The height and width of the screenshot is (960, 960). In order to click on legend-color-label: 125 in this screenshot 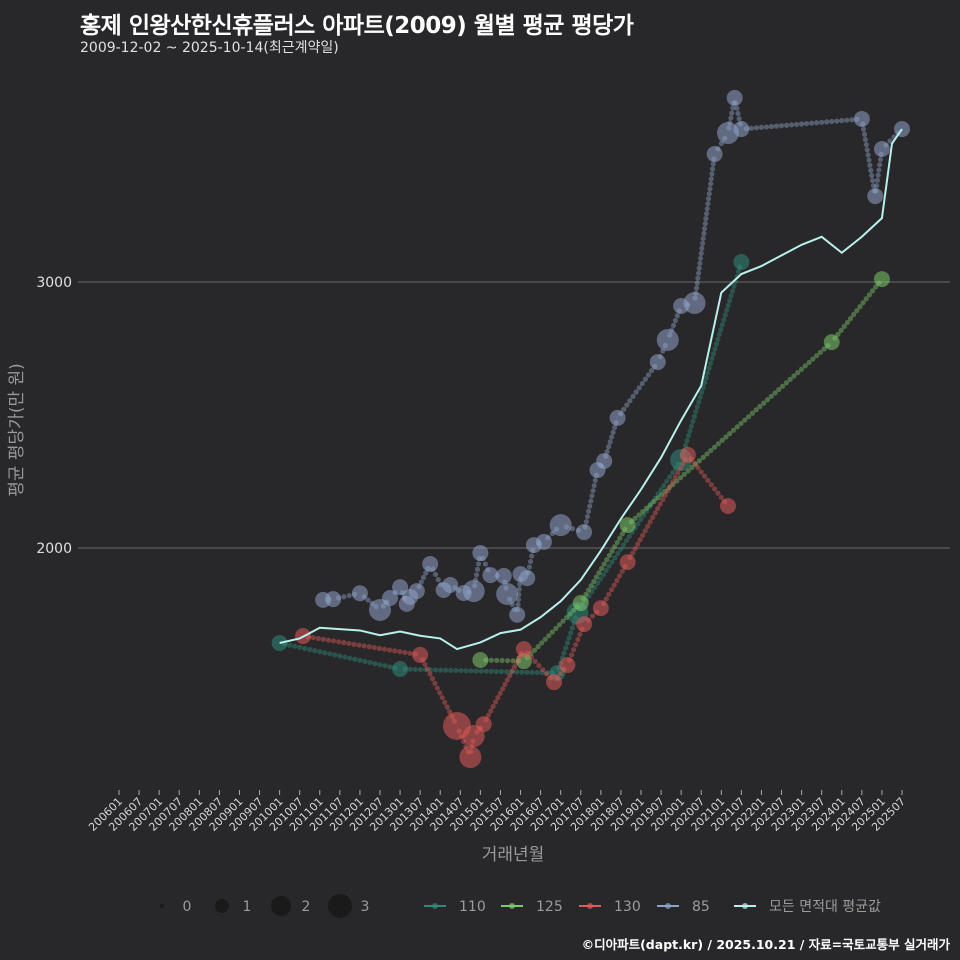, I will do `click(549, 907)`.